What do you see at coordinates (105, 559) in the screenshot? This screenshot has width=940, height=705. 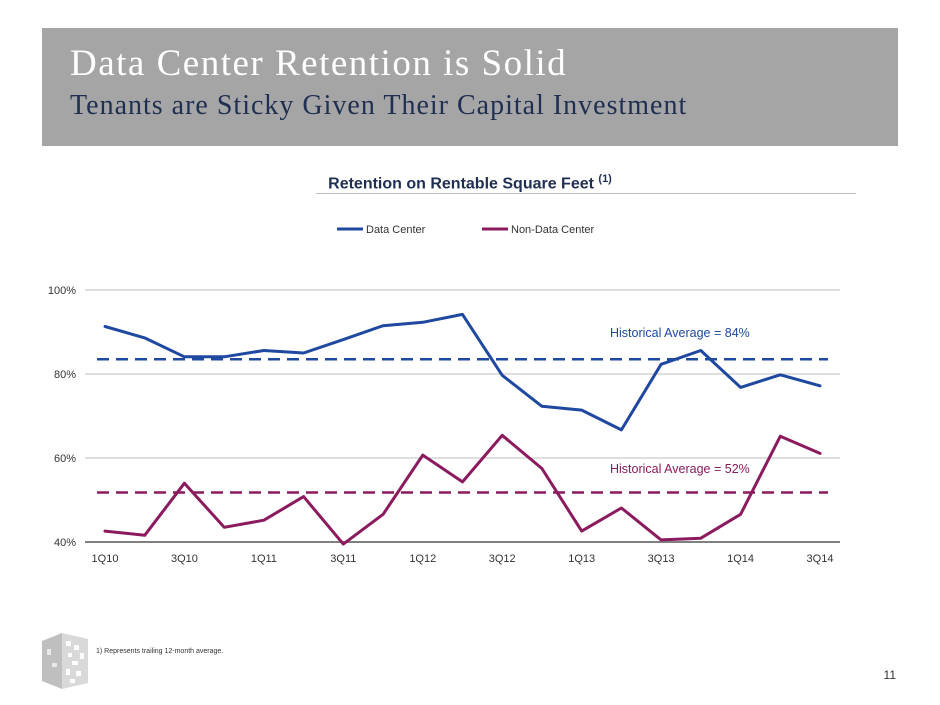 I see `x-tick-label: 1Q10` at bounding box center [105, 559].